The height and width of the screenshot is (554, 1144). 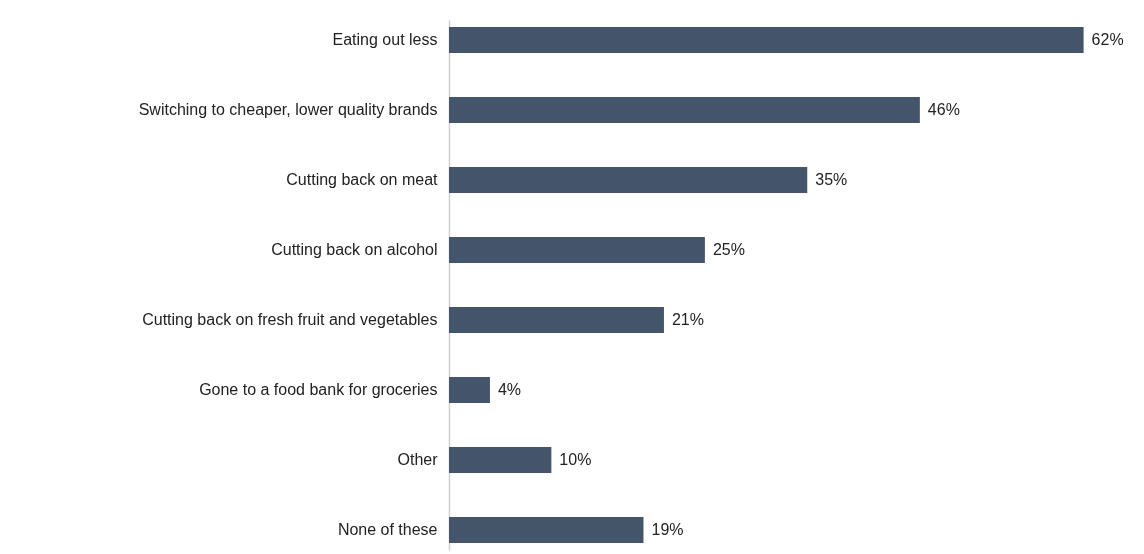 What do you see at coordinates (943, 109) in the screenshot?
I see `data-label: 46%` at bounding box center [943, 109].